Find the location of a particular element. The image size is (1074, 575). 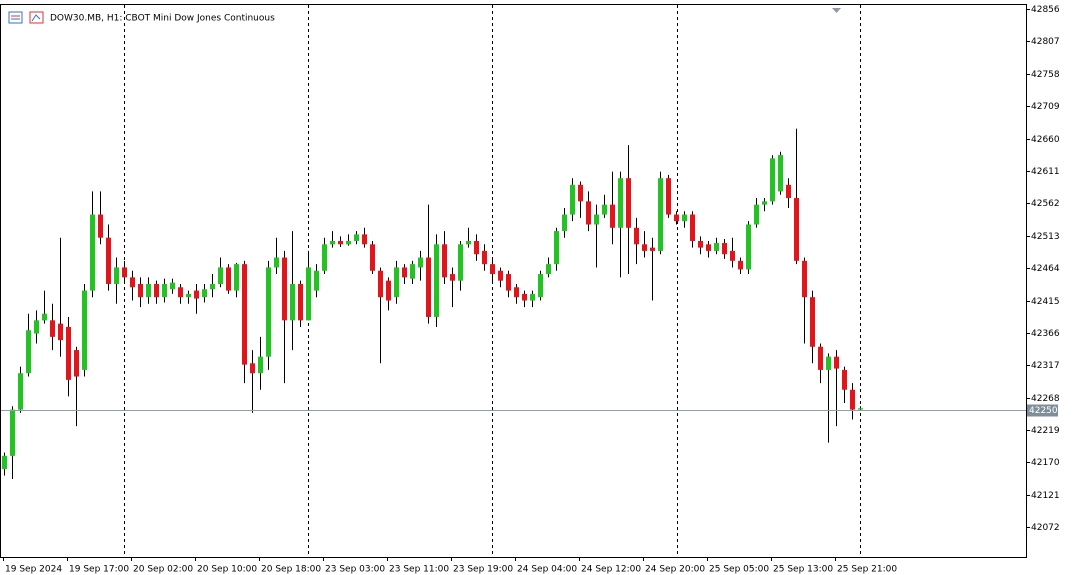

x-tick-label: 20 Sep 02:00 is located at coordinates (163, 570).